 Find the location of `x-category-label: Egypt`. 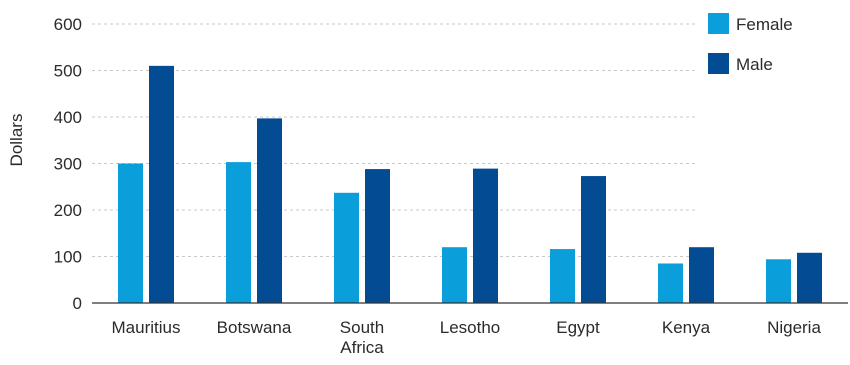

x-category-label: Egypt is located at coordinates (578, 327).